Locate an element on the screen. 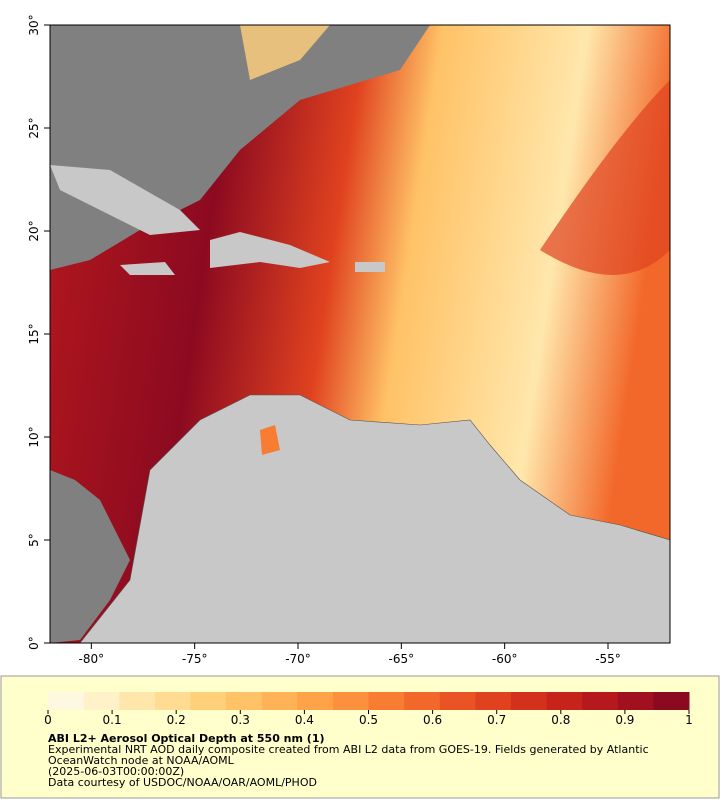 This screenshot has width=720, height=804. lake-maracaibo is located at coordinates (270, 440).